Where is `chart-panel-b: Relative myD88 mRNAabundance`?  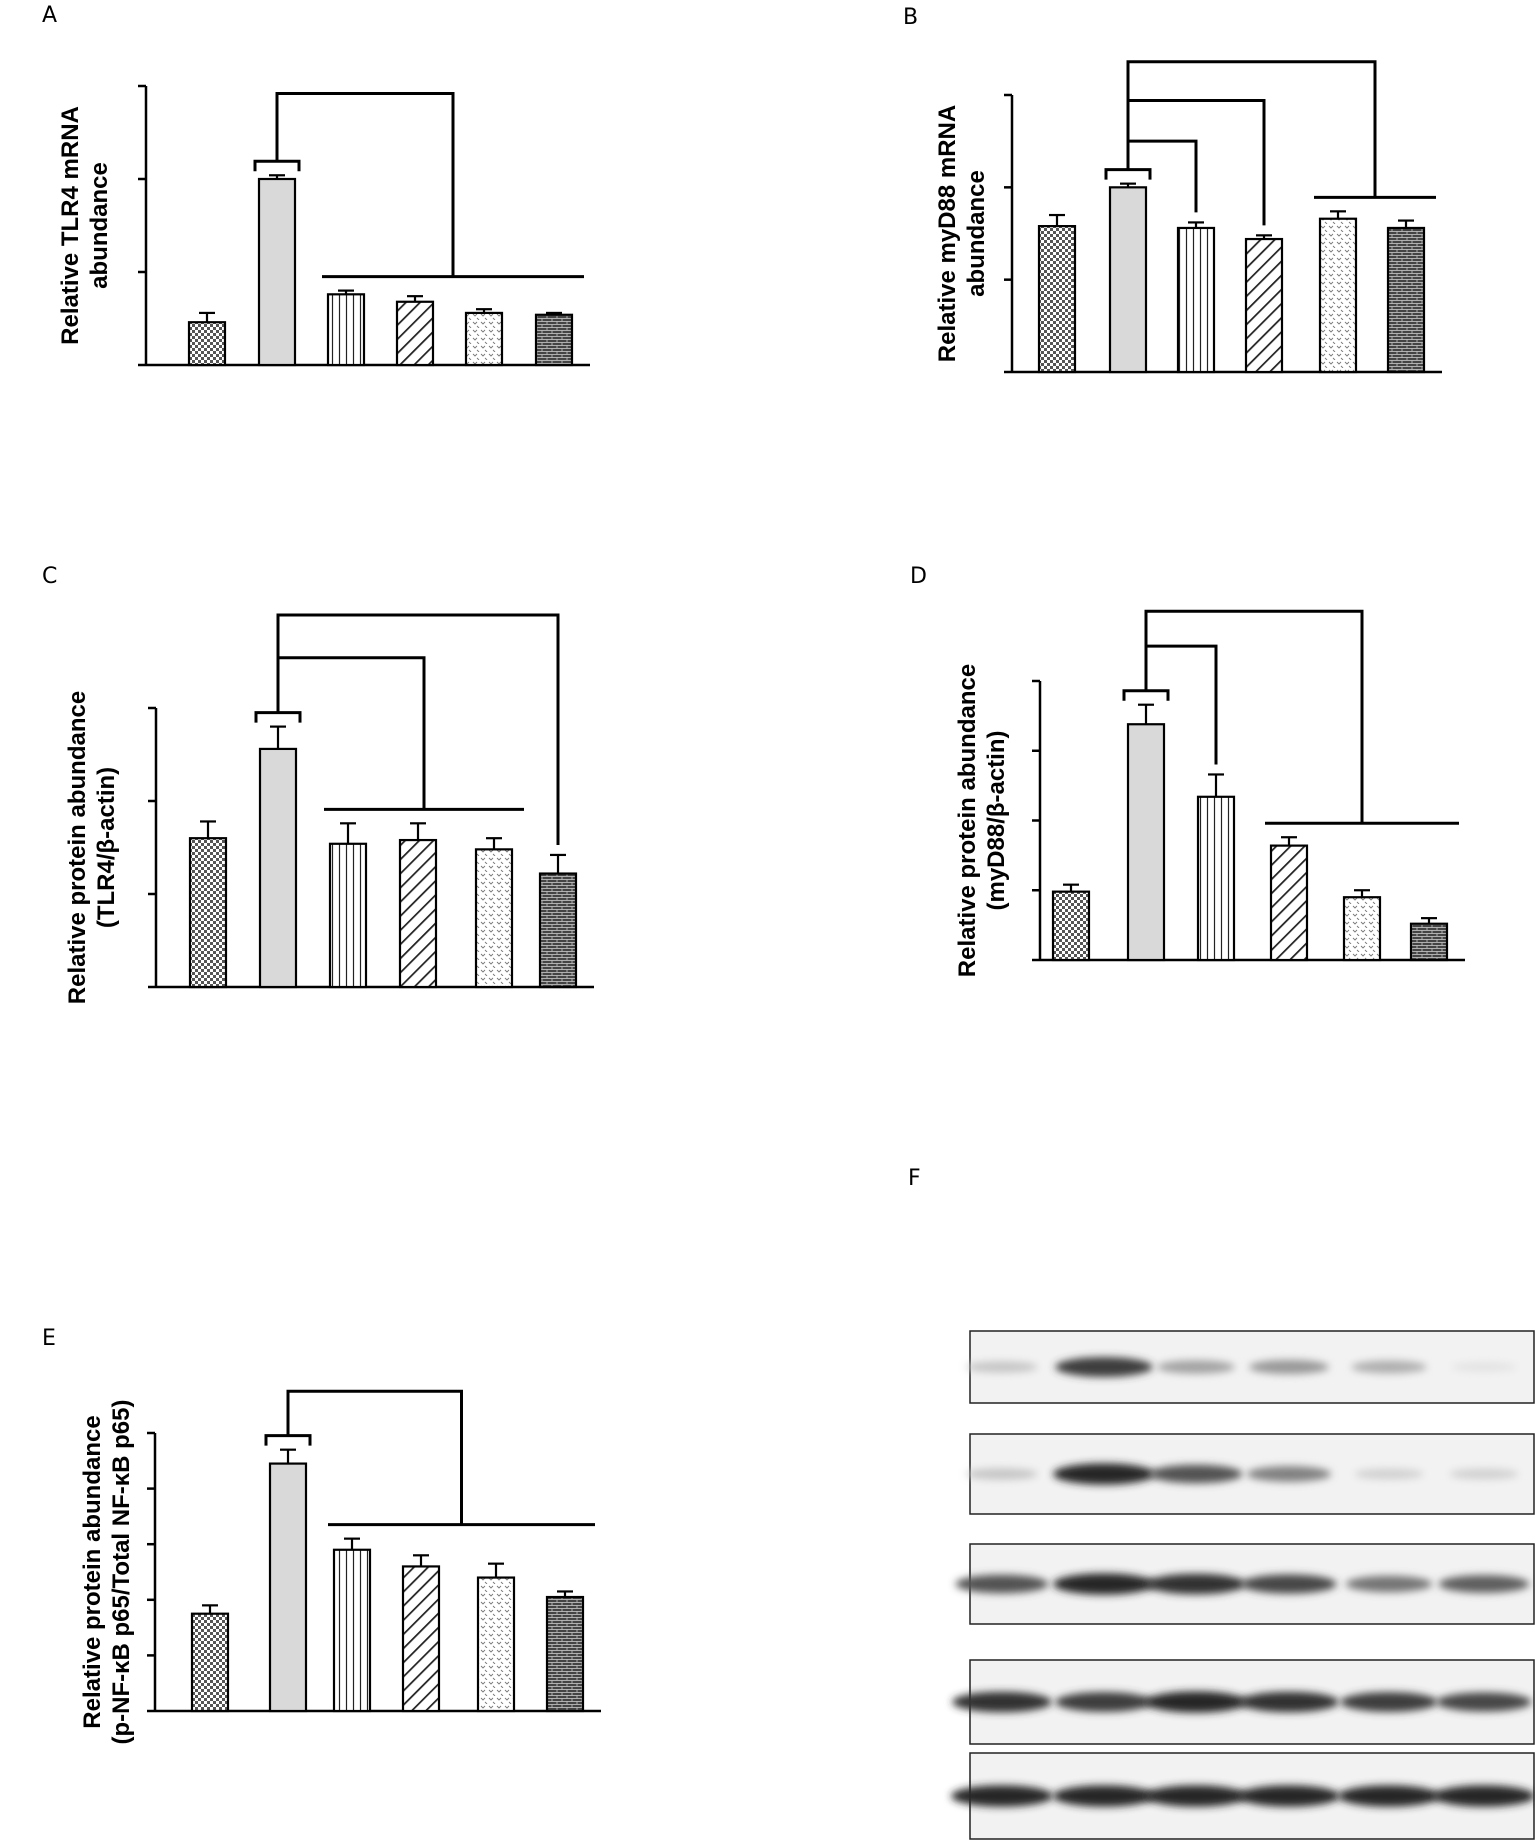 chart-panel-b: Relative myD88 mRNAabundance is located at coordinates (1188, 217).